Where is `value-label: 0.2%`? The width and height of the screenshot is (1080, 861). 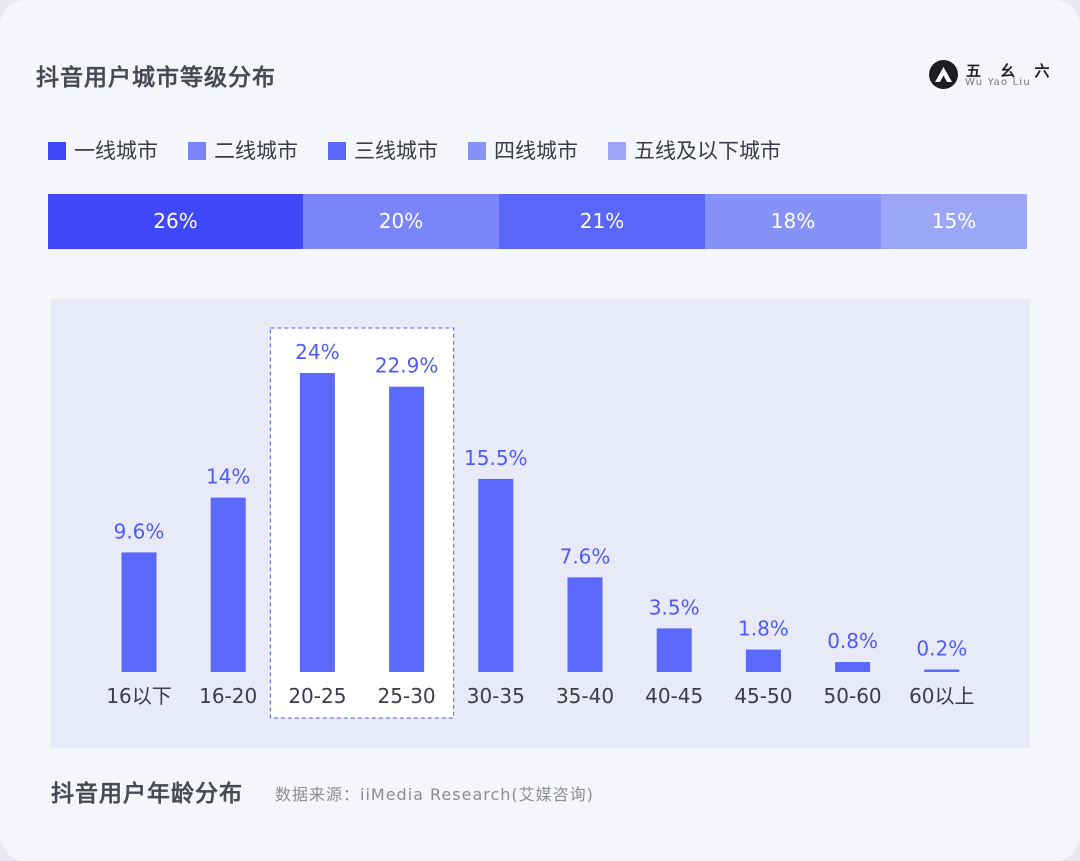 value-label: 0.2% is located at coordinates (941, 649).